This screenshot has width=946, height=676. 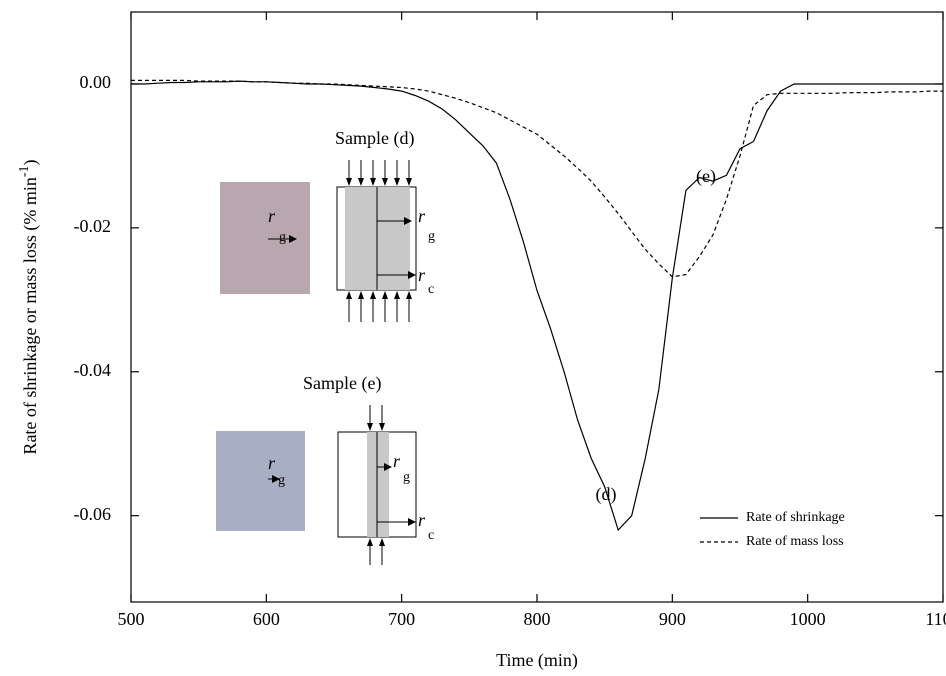 I want to click on x-tick-label: 800, so click(x=537, y=619).